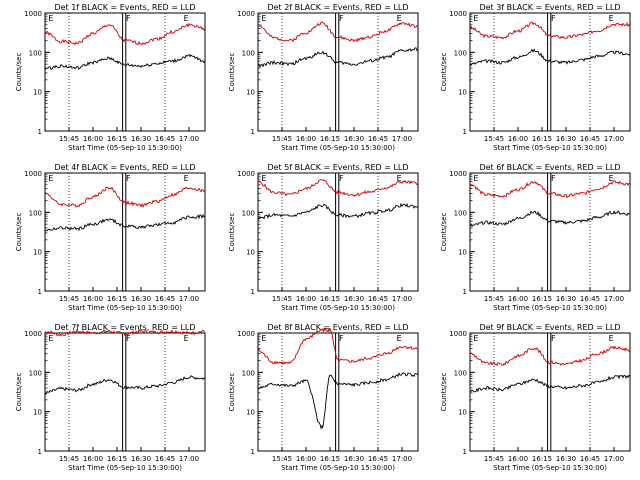  Describe the element at coordinates (124, 167) in the screenshot. I see `panel-title: Det 4f BLACK = Events, RED = LLD` at that location.